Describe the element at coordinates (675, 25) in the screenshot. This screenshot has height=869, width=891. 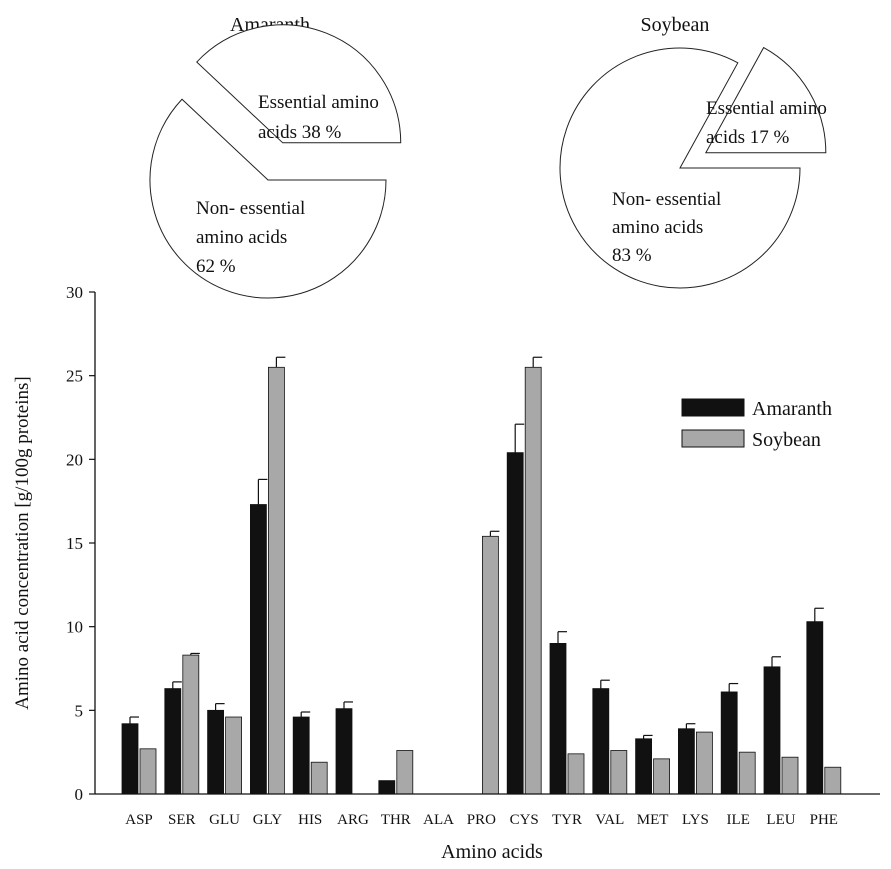
I see `soybean-pie-title: Soybean` at that location.